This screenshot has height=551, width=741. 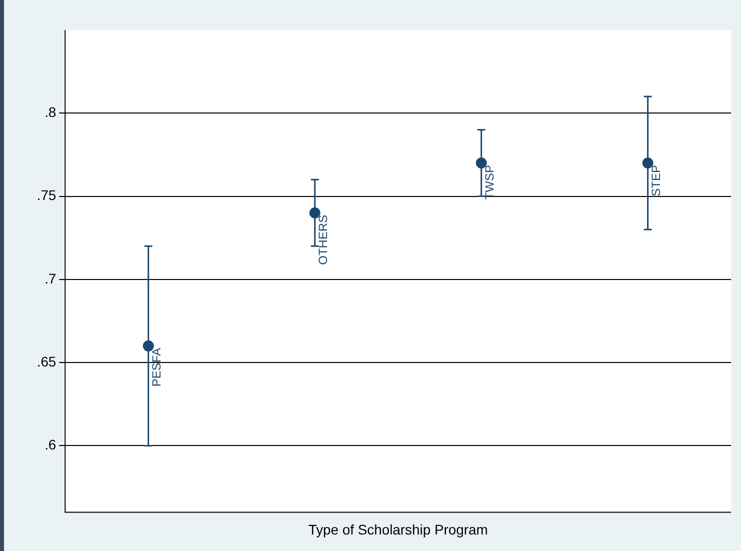 What do you see at coordinates (656, 180) in the screenshot?
I see `x-tick-label: STEP` at bounding box center [656, 180].